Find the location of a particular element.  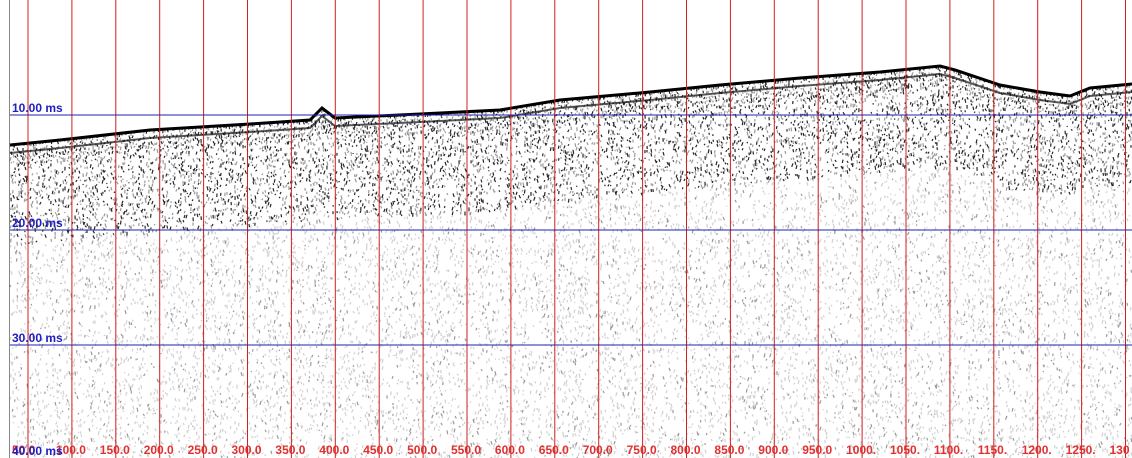

distance-label: 900.0 is located at coordinates (773, 450).